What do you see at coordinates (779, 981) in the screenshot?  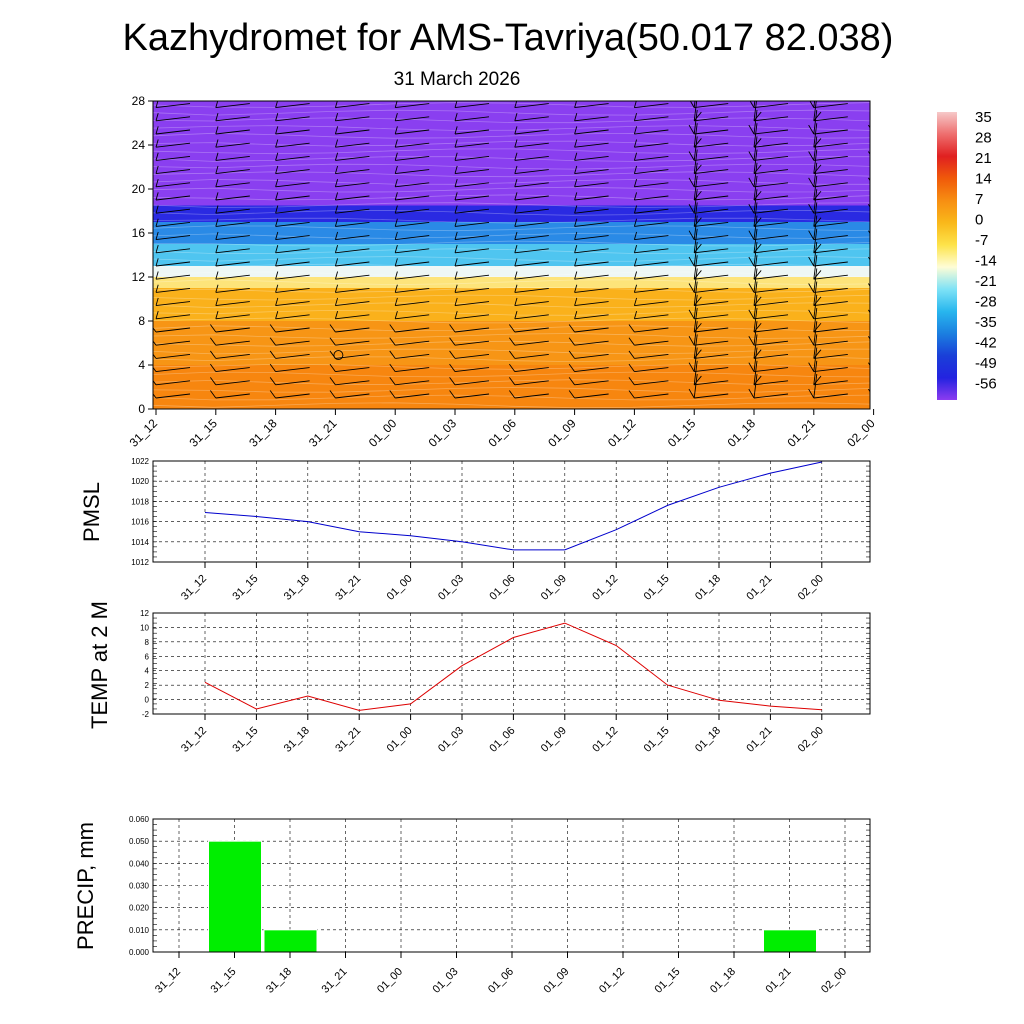 I see `x-tick-label: 01_21` at bounding box center [779, 981].